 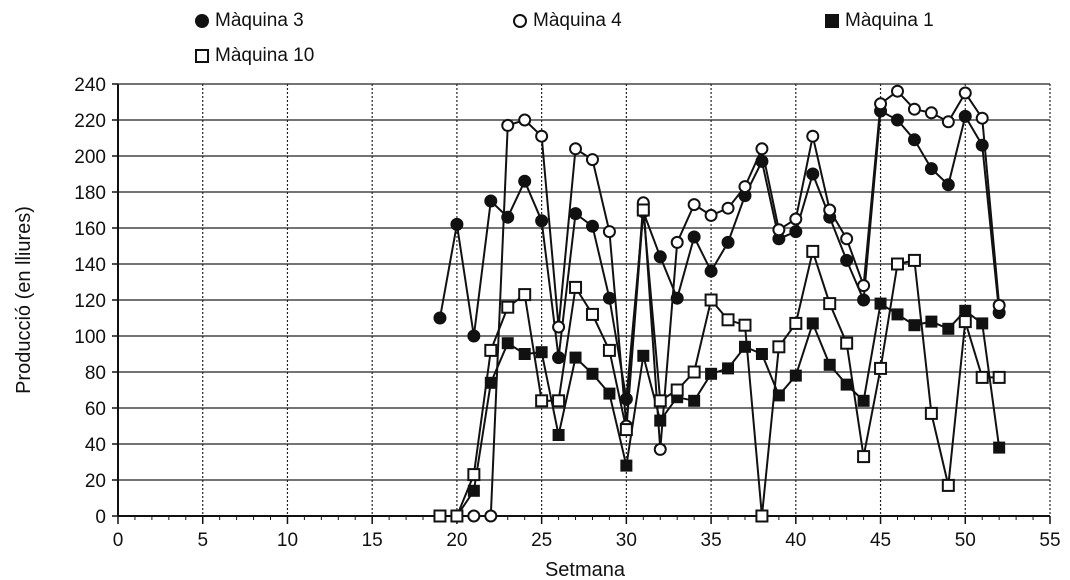 What do you see at coordinates (520, 21) in the screenshot?
I see `open-circle-marker-icon` at bounding box center [520, 21].